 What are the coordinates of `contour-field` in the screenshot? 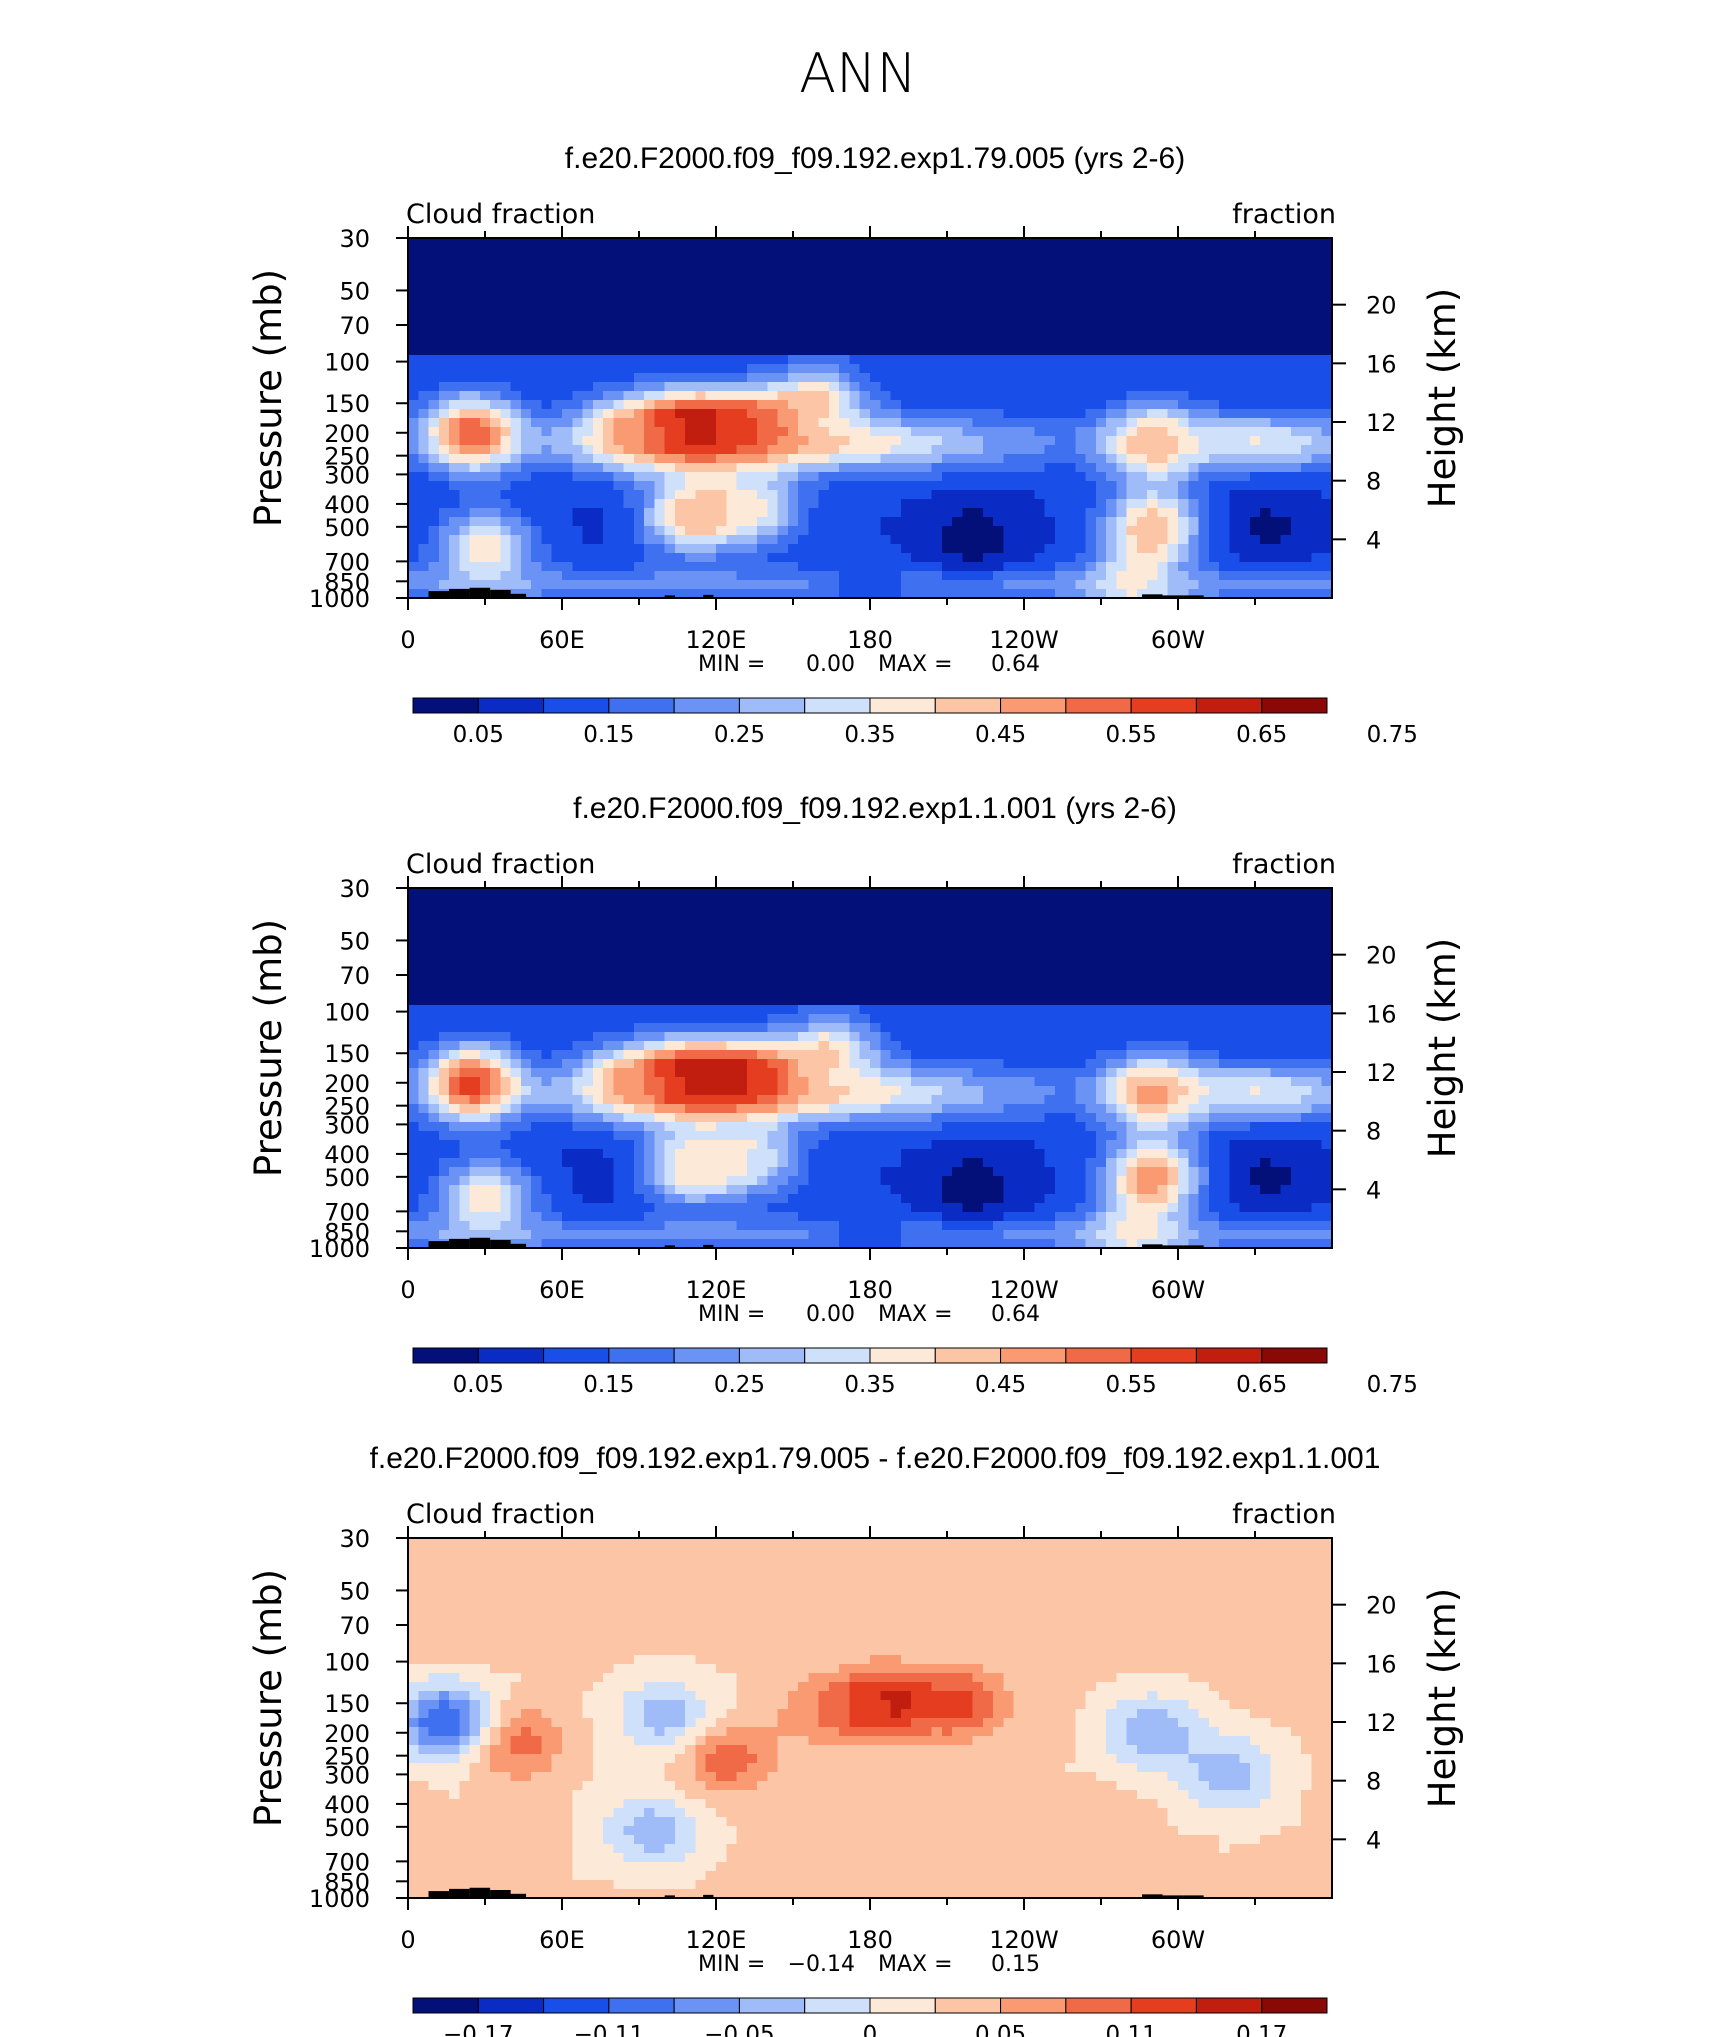 It's located at (870, 418).